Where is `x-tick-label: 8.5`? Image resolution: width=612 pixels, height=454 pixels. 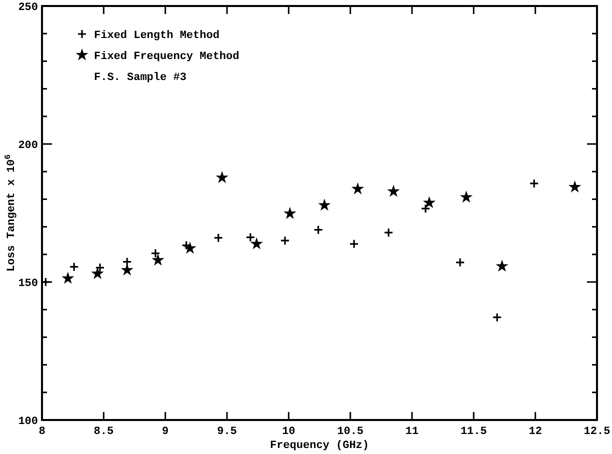
x-tick-label: 8.5 is located at coordinates (104, 432).